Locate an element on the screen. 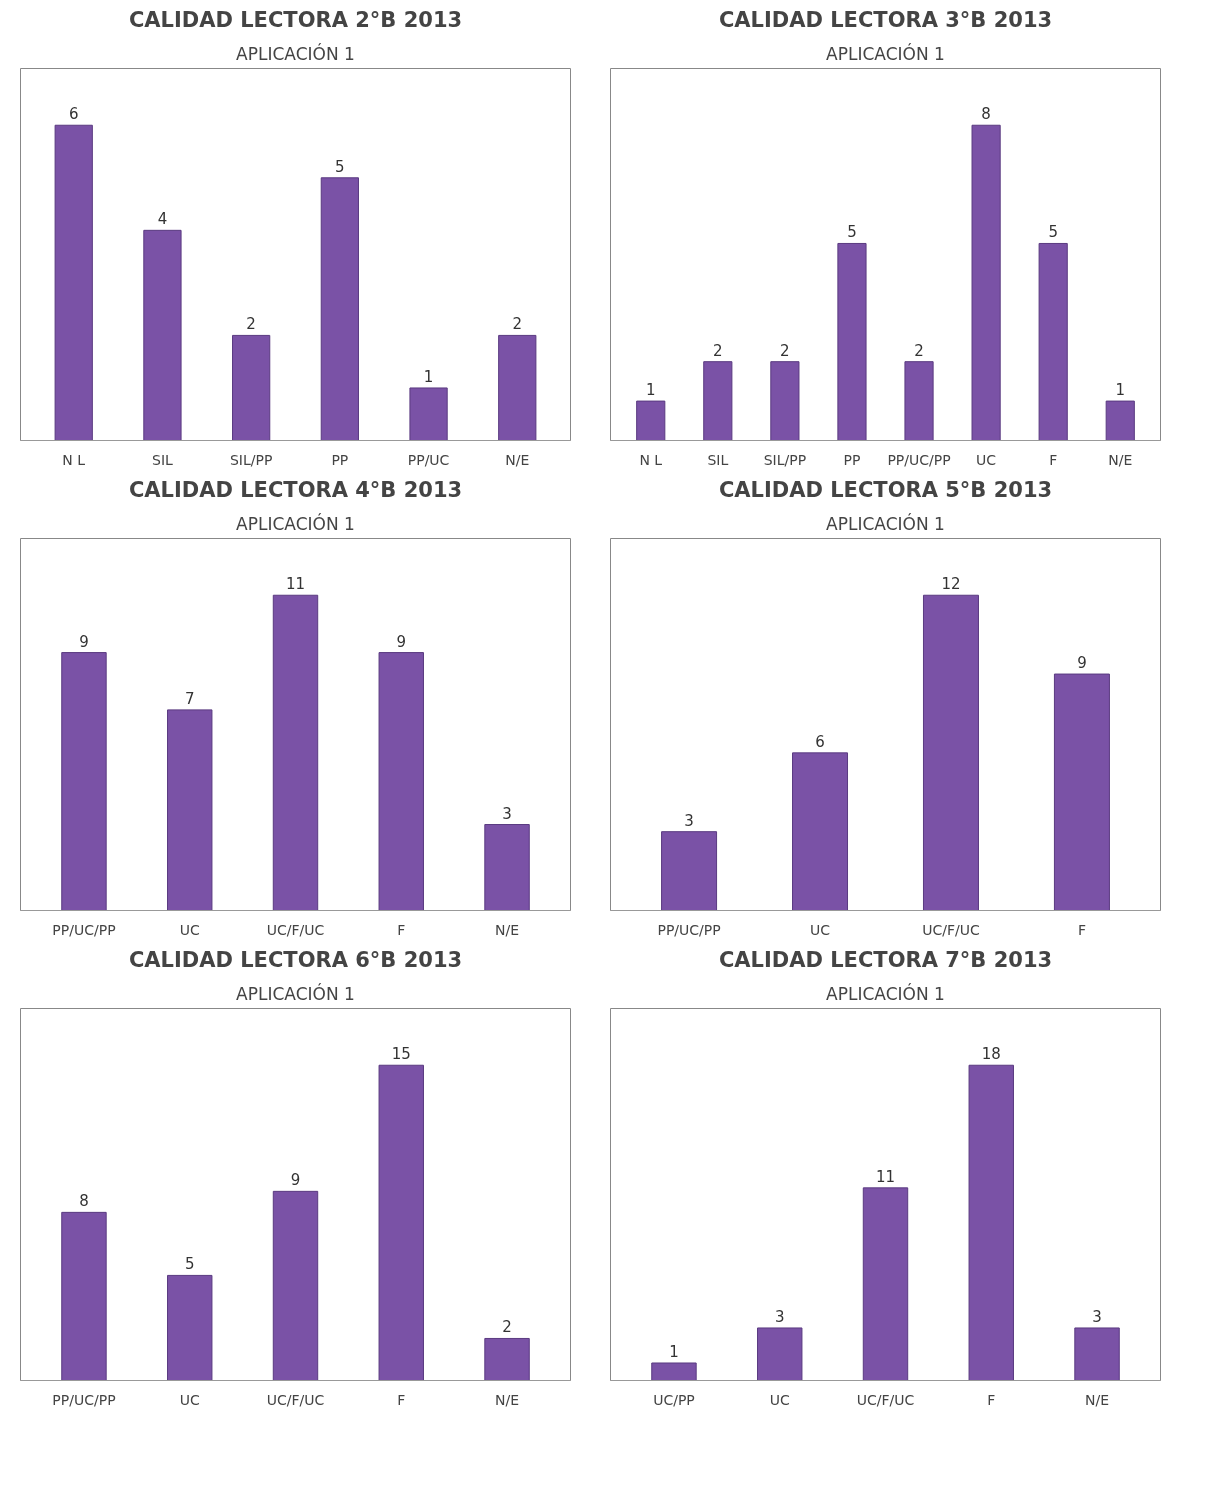 This screenshot has height=1509, width=1209. data-label: 12 is located at coordinates (951, 584).